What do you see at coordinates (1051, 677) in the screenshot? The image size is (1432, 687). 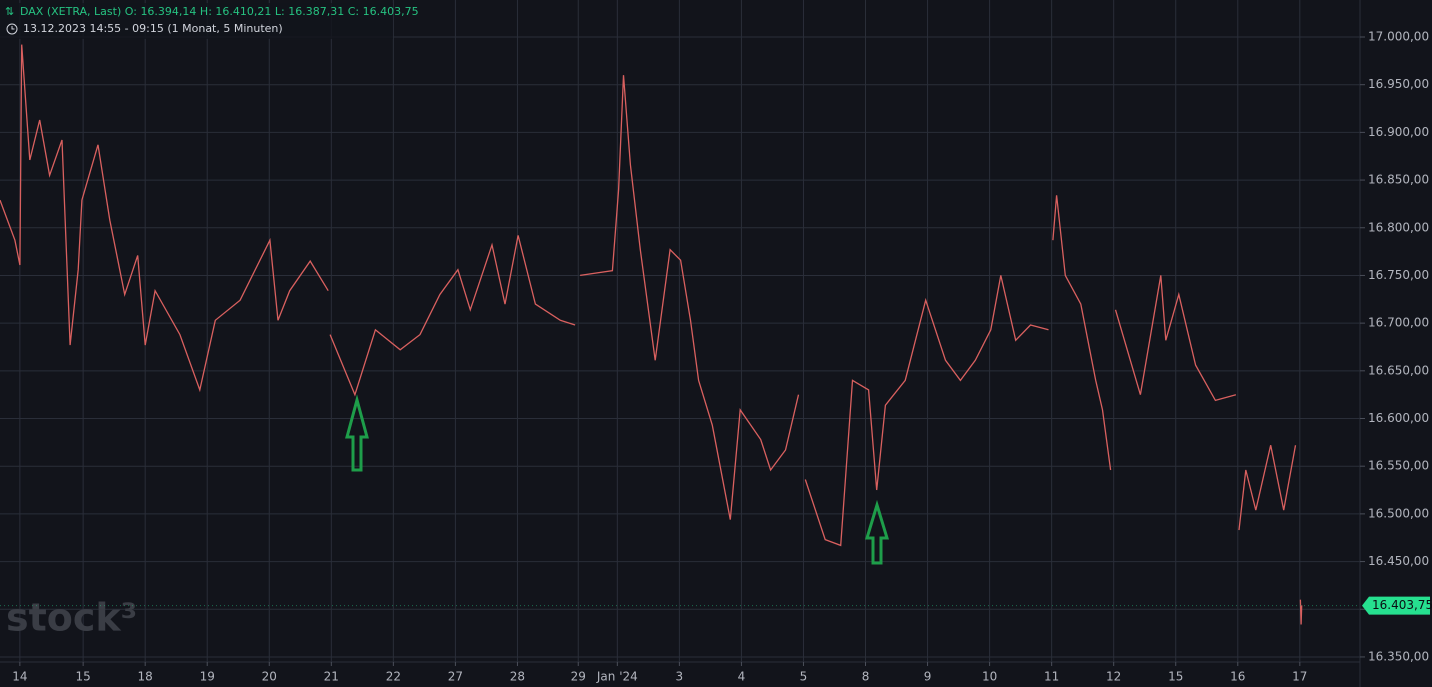 I see `x-tick-label: 11` at bounding box center [1051, 677].